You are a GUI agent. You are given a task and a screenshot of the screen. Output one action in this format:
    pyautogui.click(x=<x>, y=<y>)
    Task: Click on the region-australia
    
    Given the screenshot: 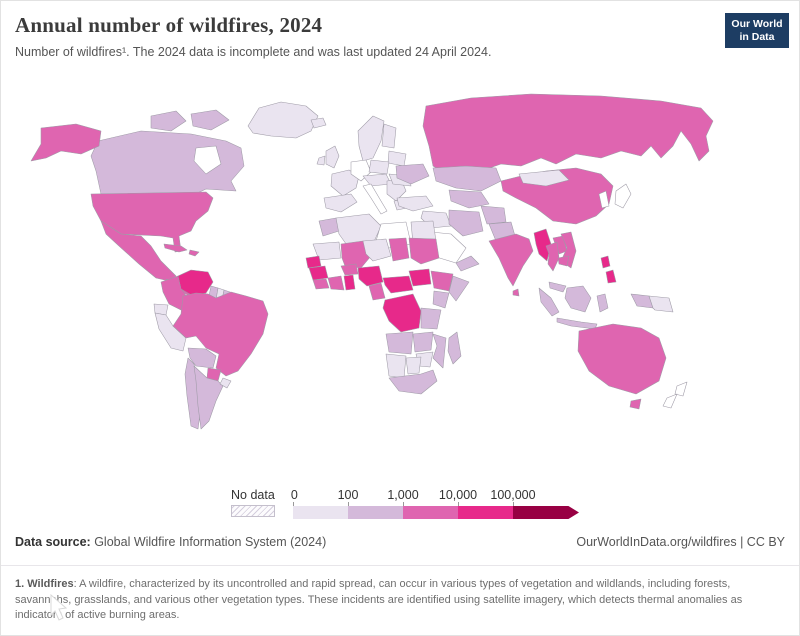 What is the action you would take?
    pyautogui.click(x=622, y=359)
    